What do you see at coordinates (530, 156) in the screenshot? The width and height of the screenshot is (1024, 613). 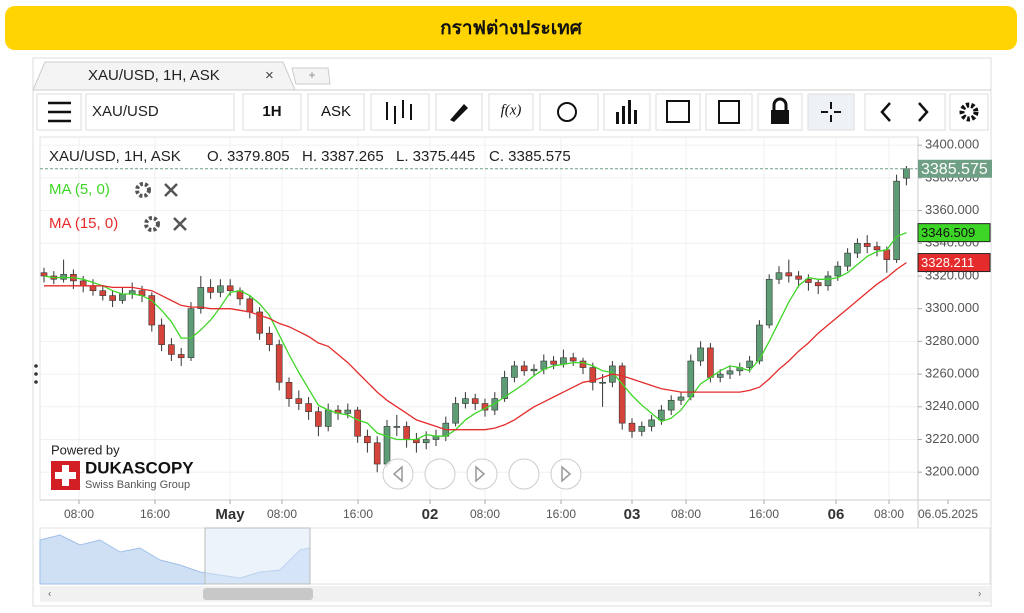 I see `info-close: C. 3385.575` at bounding box center [530, 156].